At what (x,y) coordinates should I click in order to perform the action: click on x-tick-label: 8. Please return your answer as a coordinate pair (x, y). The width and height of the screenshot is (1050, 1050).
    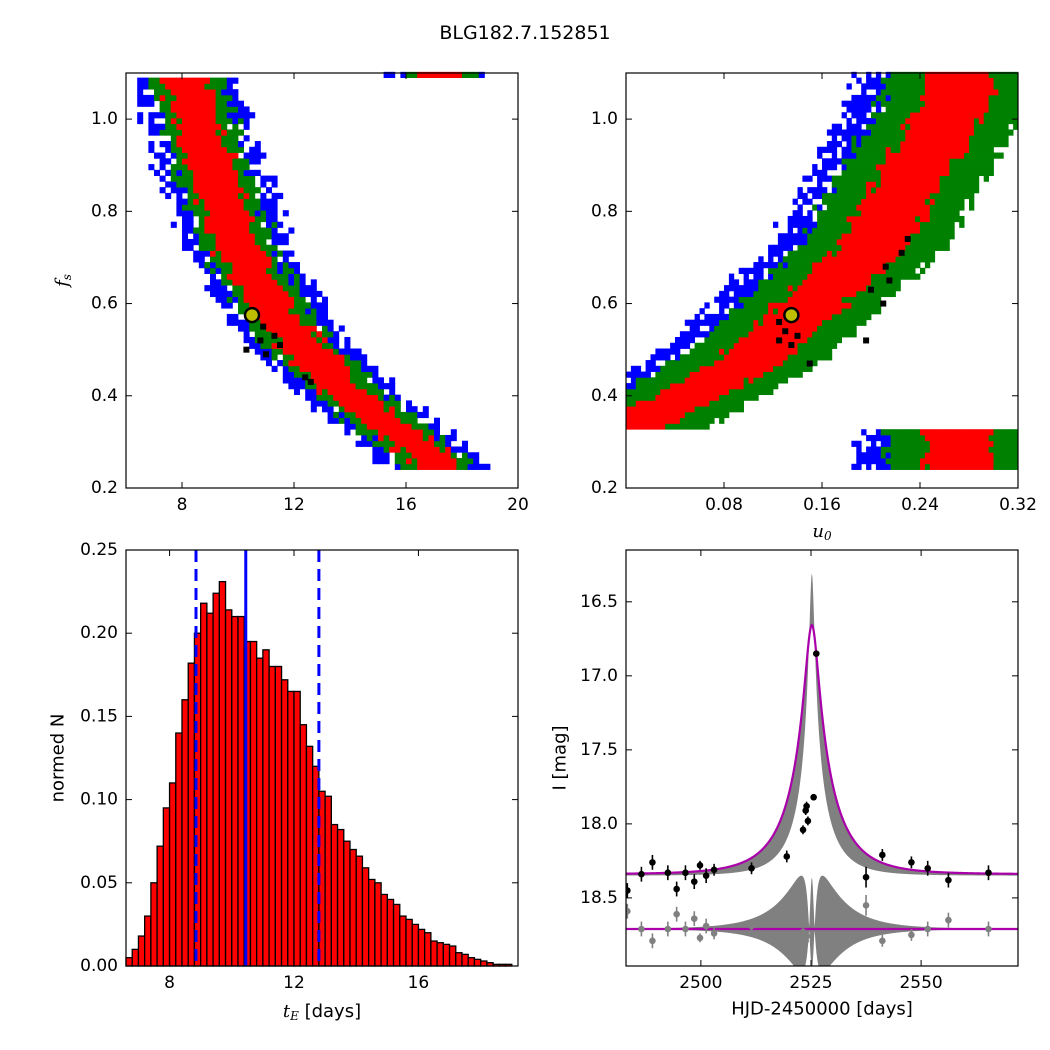
    Looking at the image, I should click on (169, 983).